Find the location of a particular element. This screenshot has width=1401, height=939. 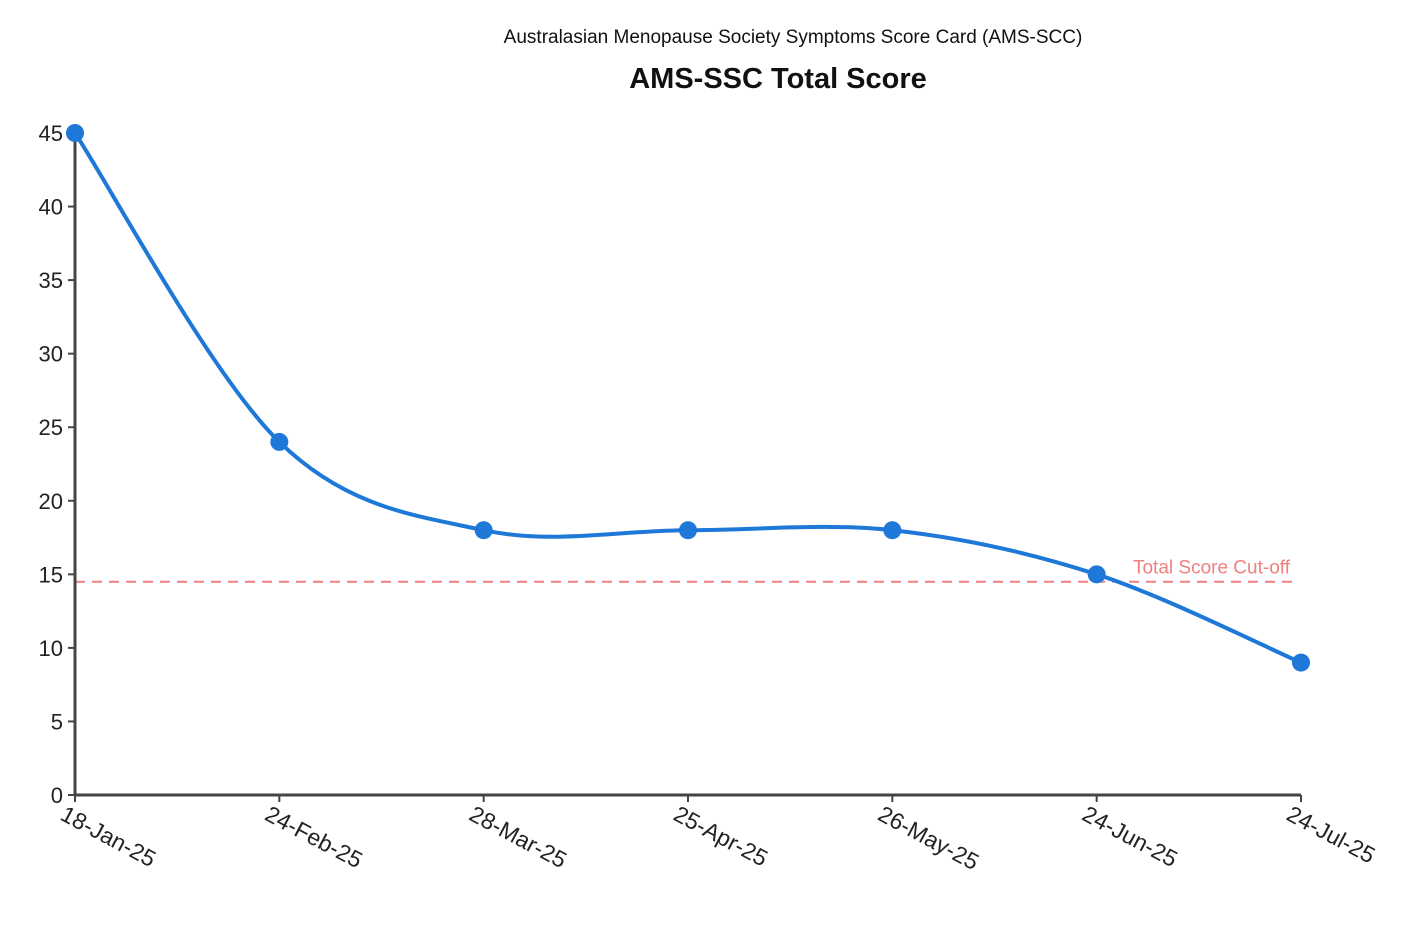

y-tick-label: 30 is located at coordinates (51, 354).